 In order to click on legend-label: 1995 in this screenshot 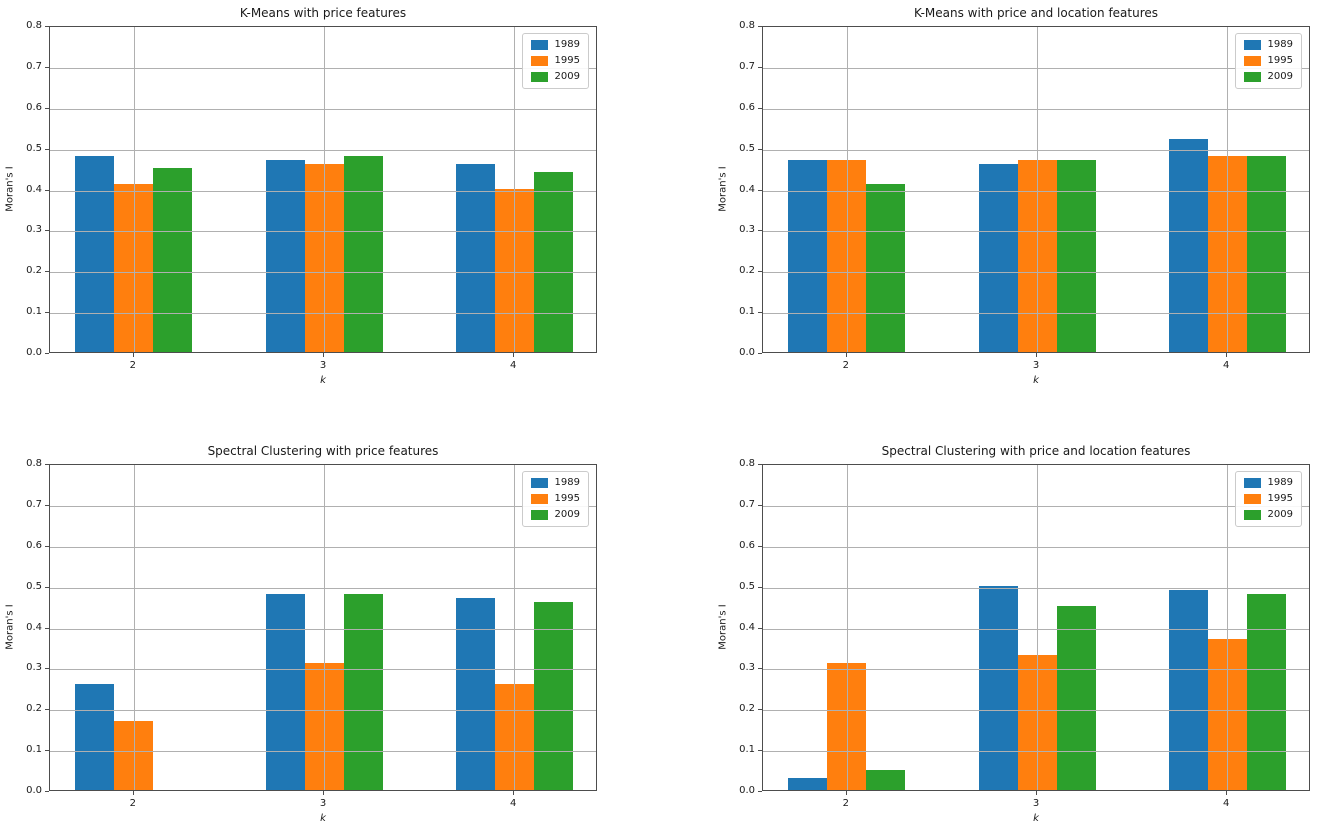, I will do `click(1280, 498)`.